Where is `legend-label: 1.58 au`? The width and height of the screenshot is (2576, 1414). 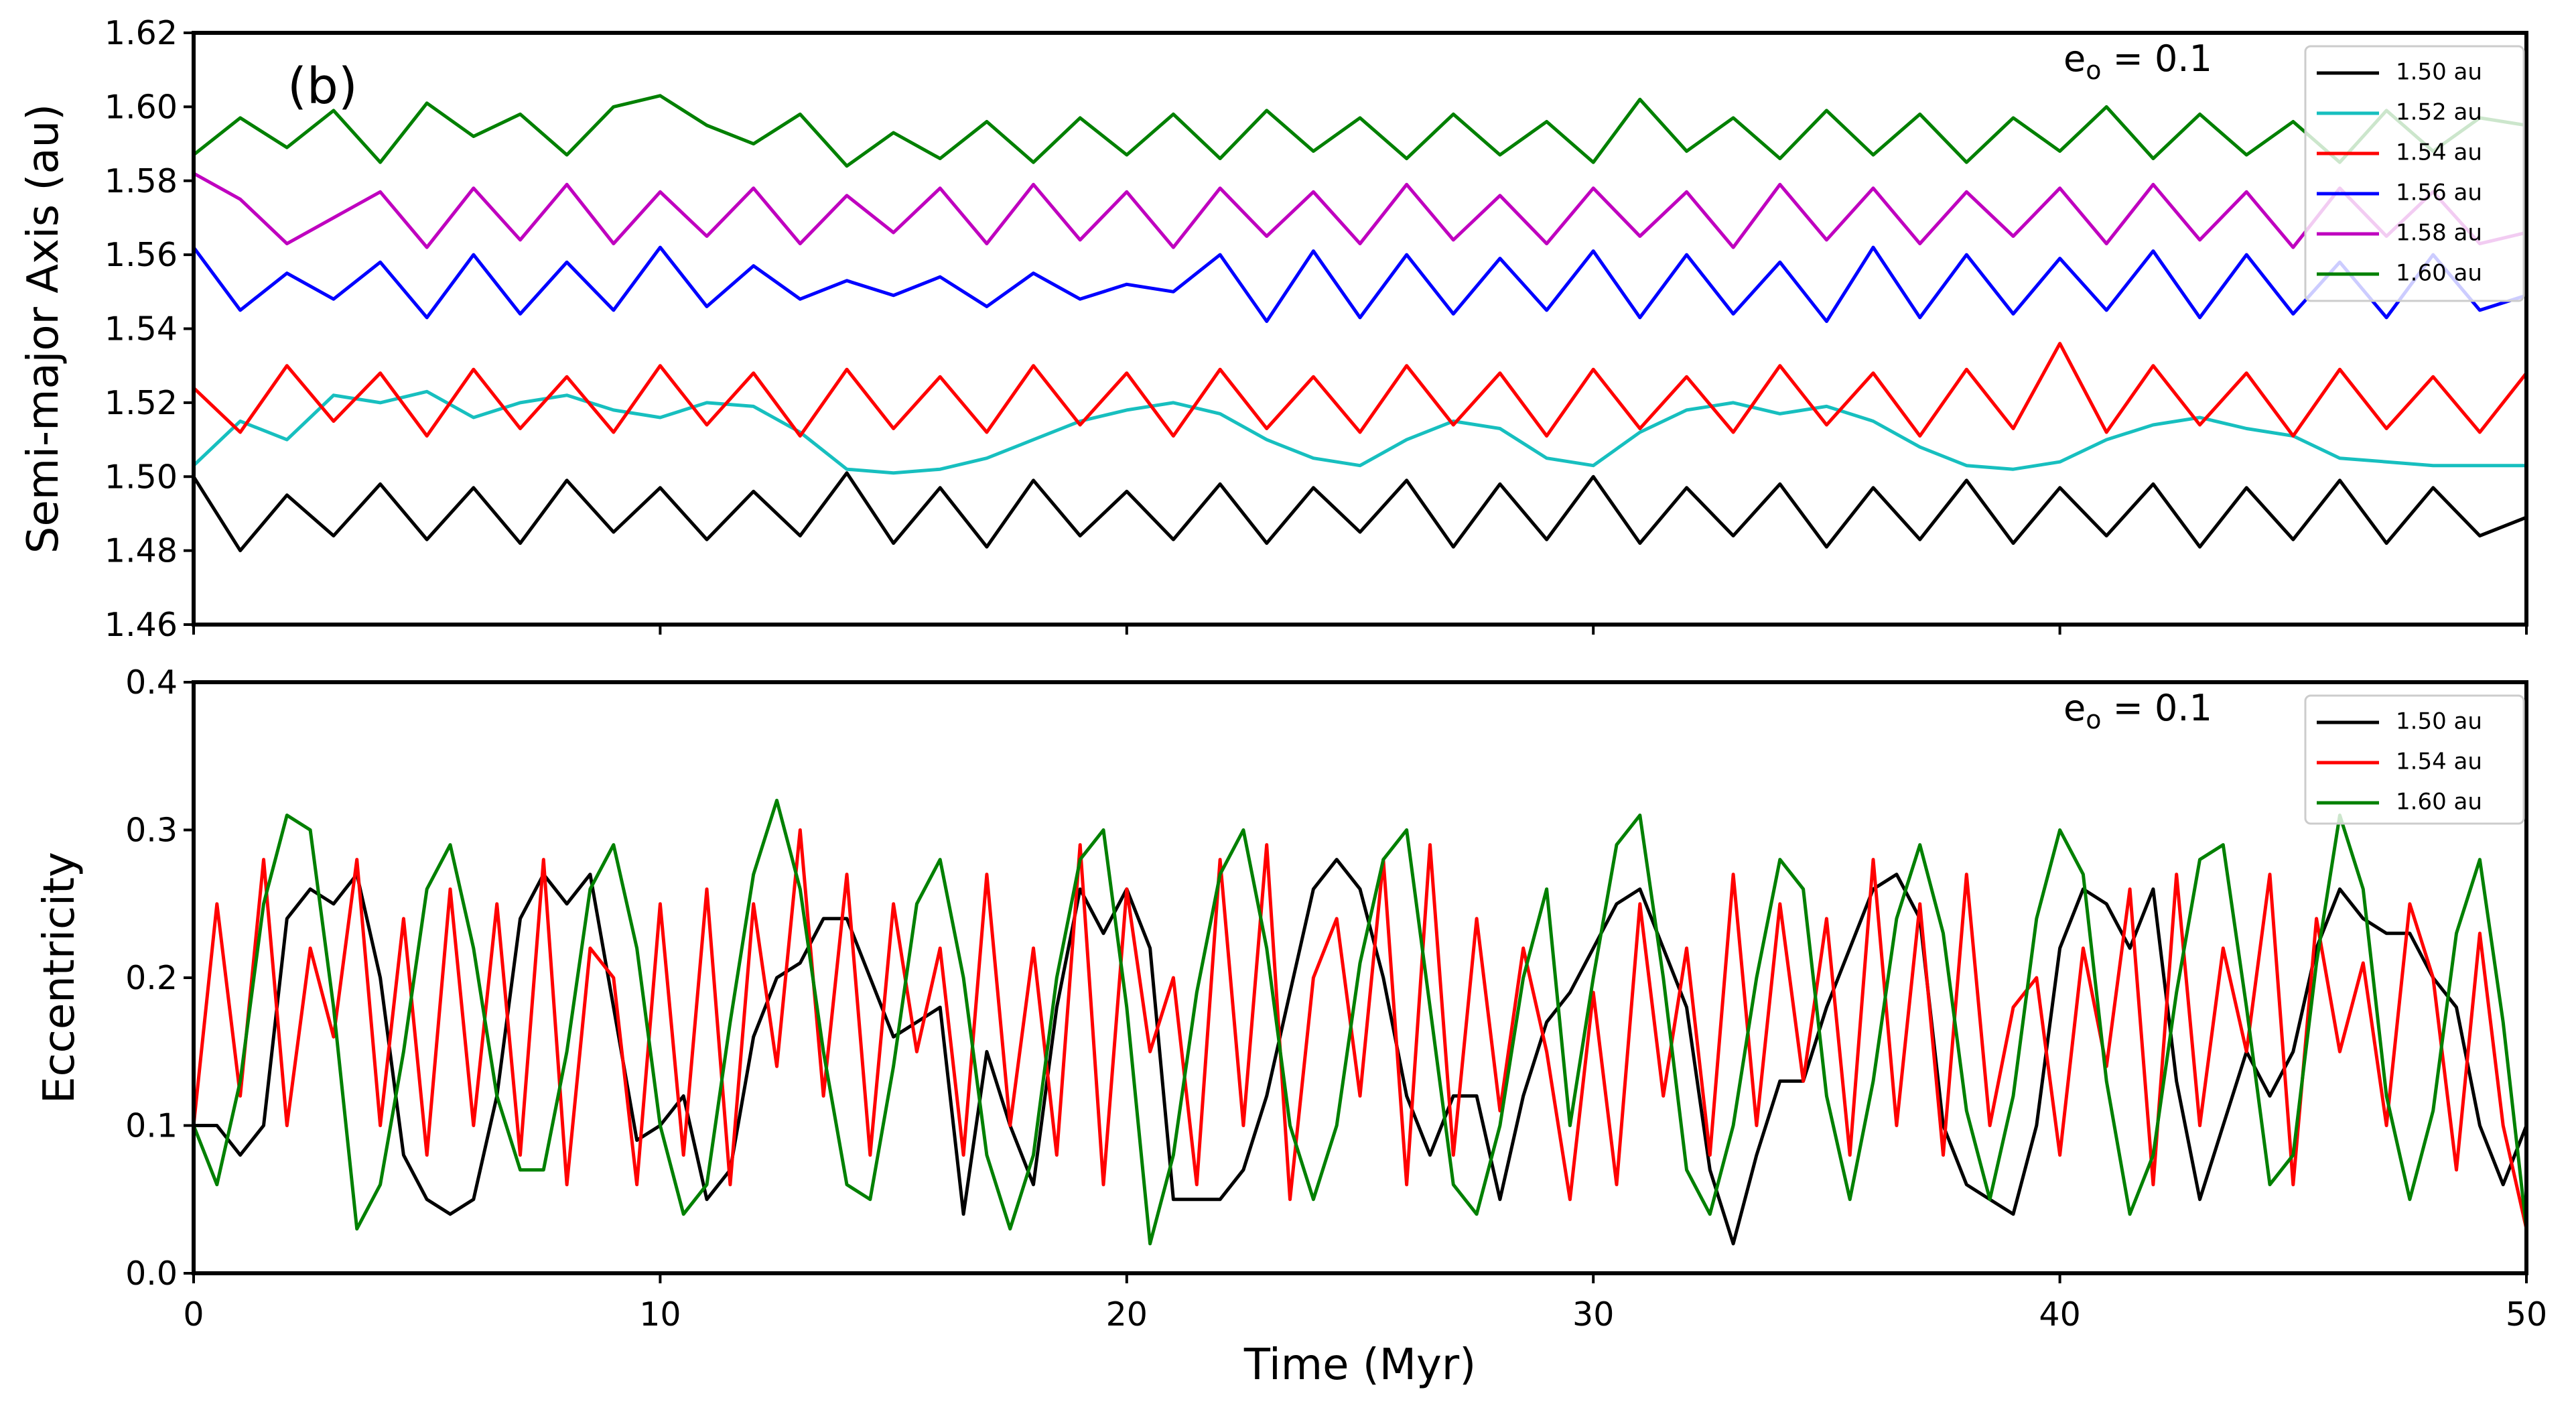 legend-label: 1.58 au is located at coordinates (2439, 233).